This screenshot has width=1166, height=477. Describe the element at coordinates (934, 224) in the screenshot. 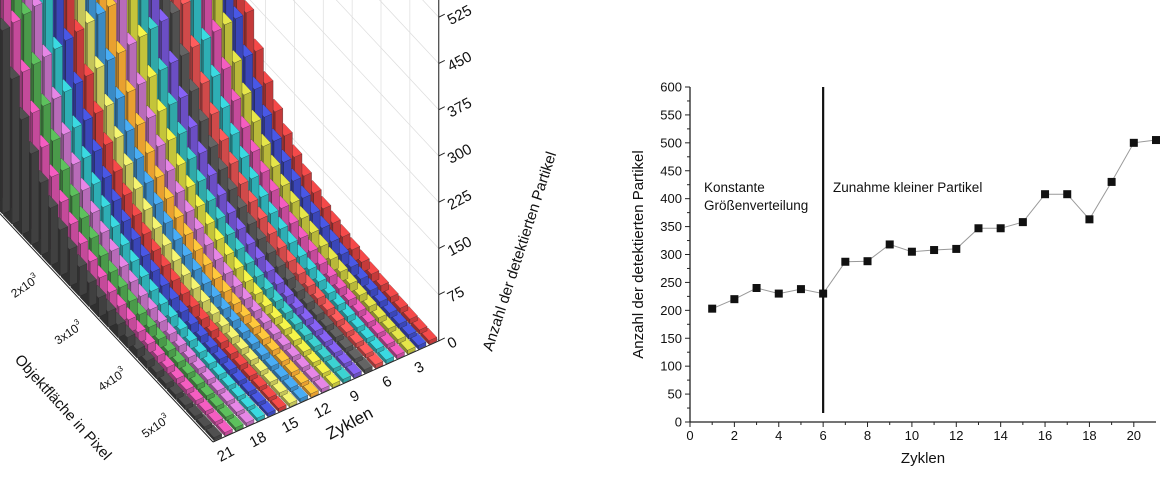

I see `series-line` at that location.